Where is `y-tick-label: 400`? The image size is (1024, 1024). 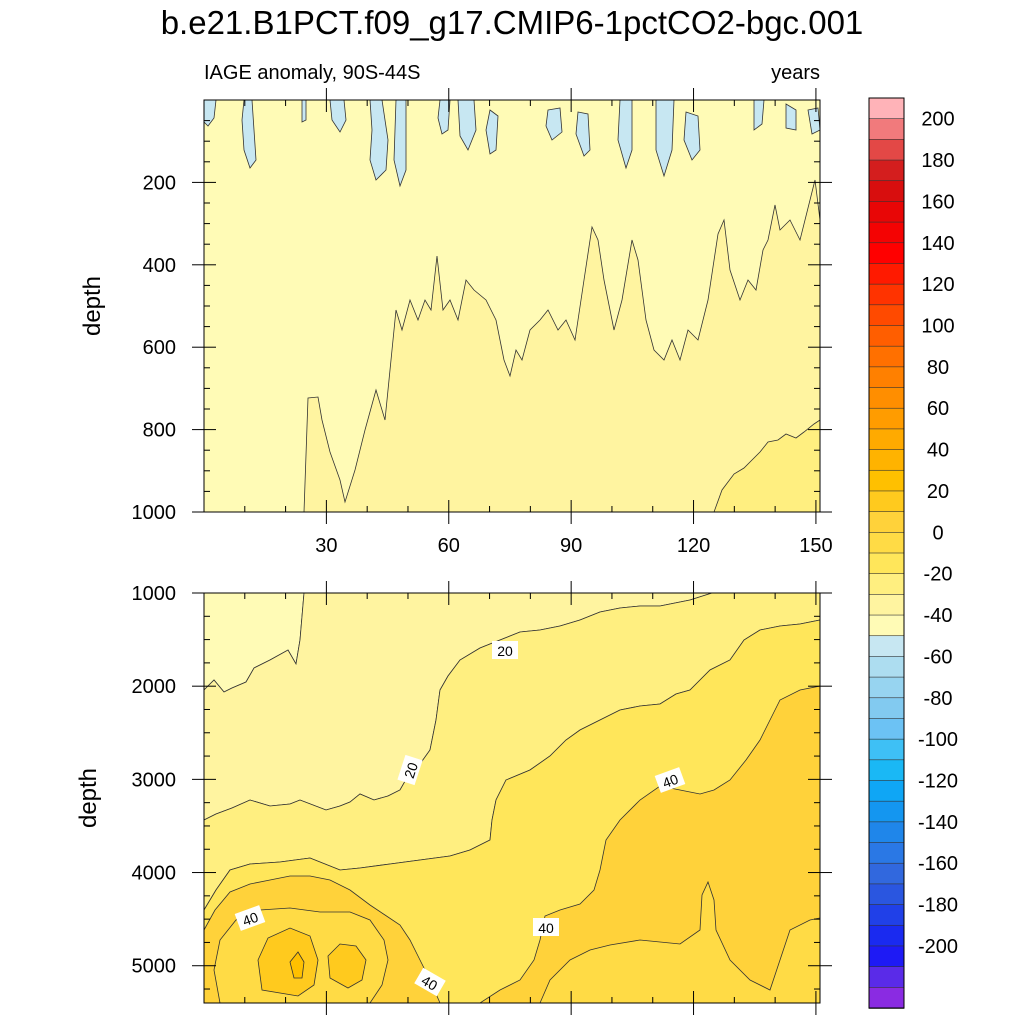 y-tick-label: 400 is located at coordinates (159, 266).